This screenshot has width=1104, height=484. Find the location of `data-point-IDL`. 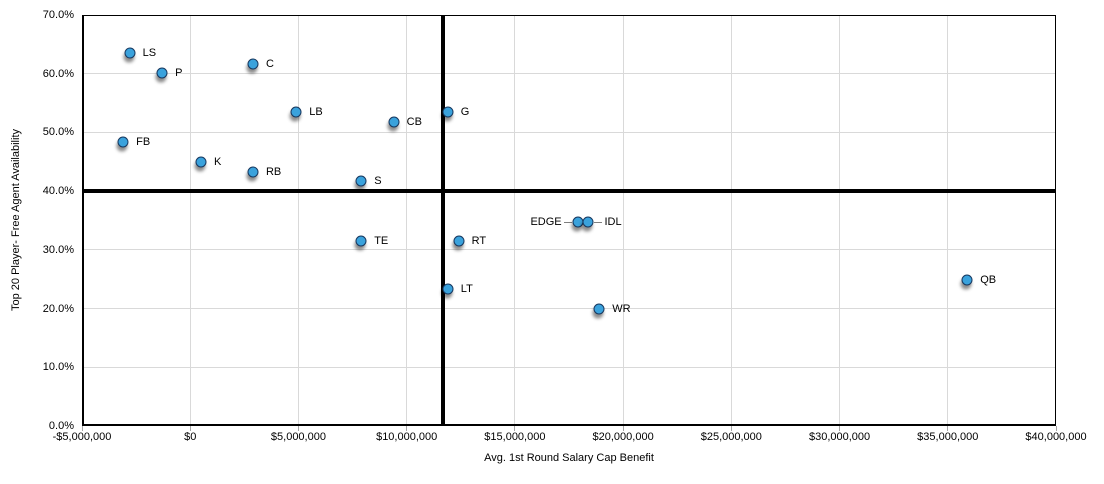

data-point-IDL is located at coordinates (588, 222).